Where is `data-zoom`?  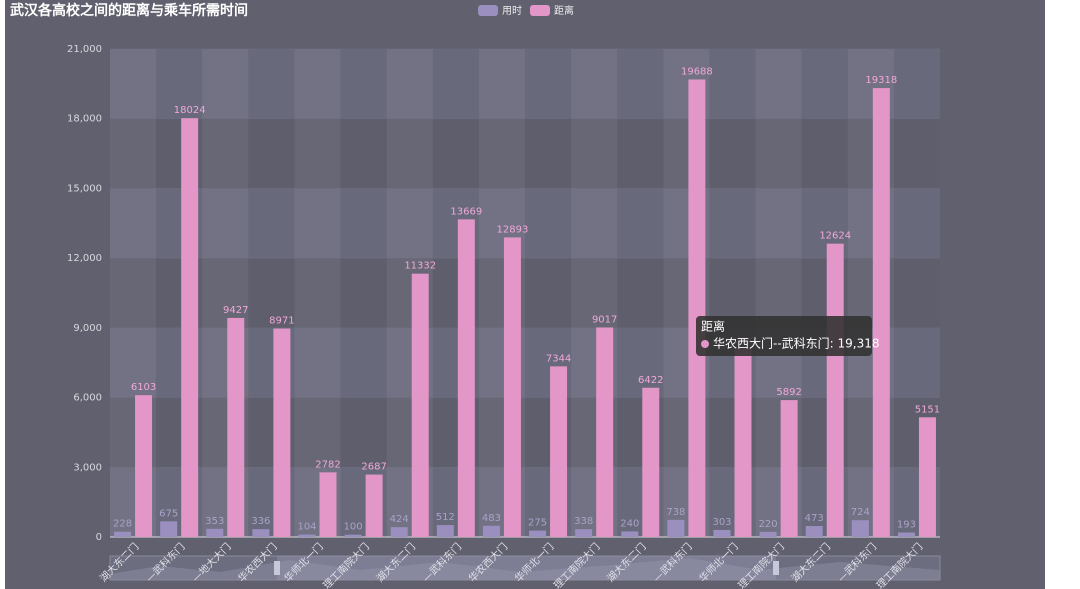
data-zoom is located at coordinates (525, 568).